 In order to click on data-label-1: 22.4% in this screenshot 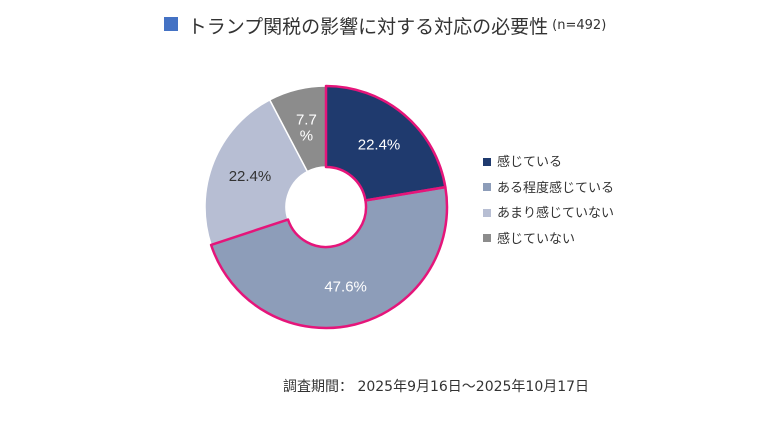, I will do `click(379, 144)`.